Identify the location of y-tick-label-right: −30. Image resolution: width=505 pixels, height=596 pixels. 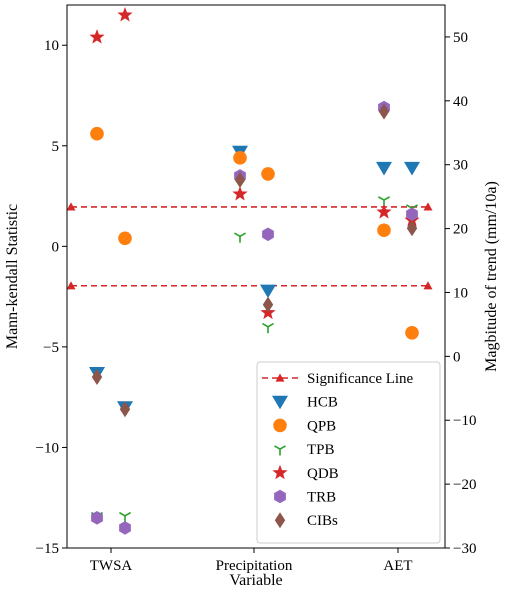
(464, 549).